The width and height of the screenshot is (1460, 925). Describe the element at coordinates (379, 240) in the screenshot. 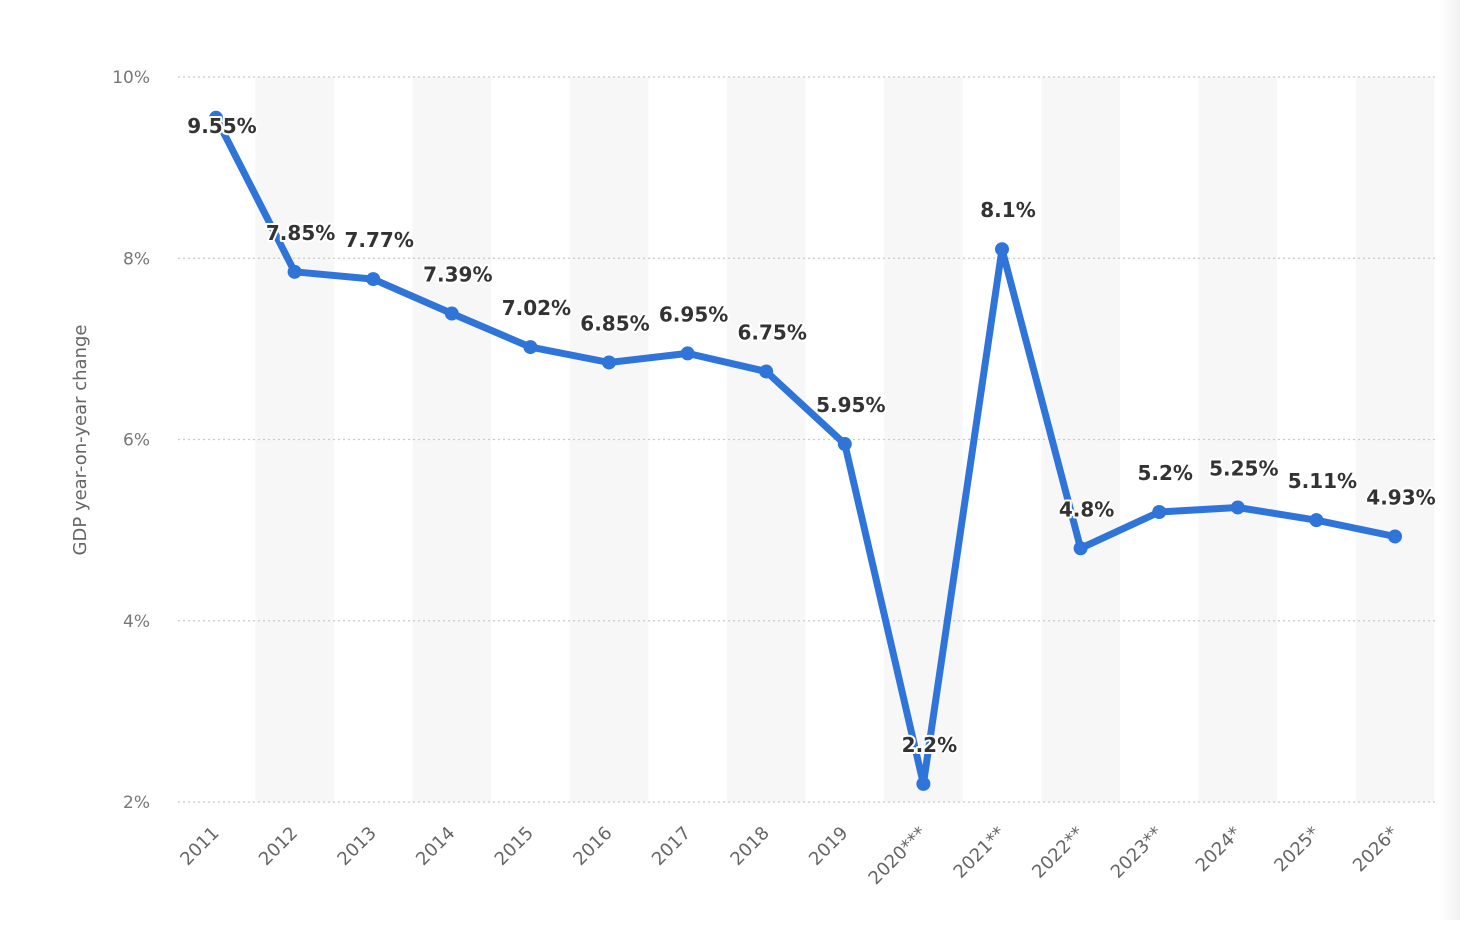

I see `data-label: 7.77%` at that location.